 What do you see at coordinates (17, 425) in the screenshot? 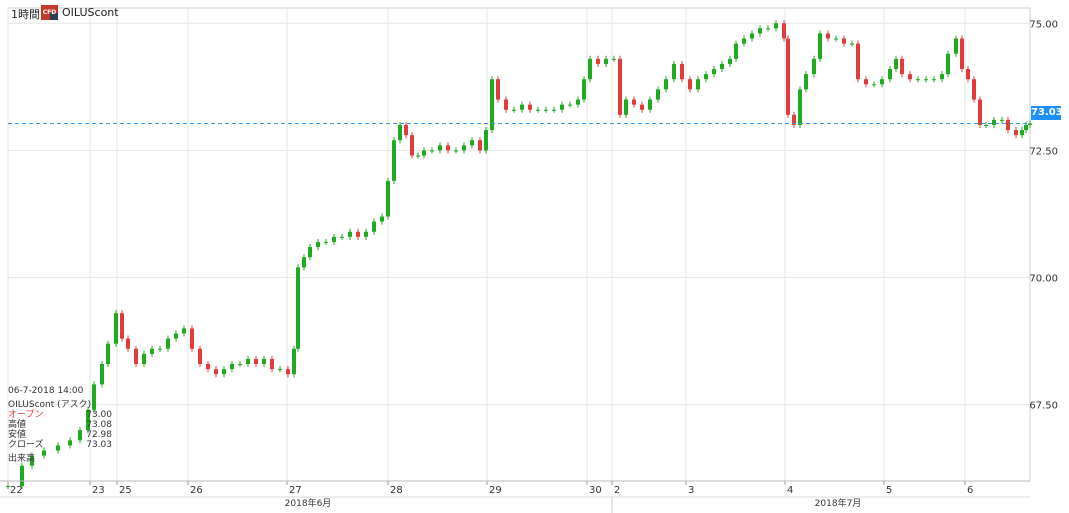
I see `ohlc-high-label: 高値` at bounding box center [17, 425].